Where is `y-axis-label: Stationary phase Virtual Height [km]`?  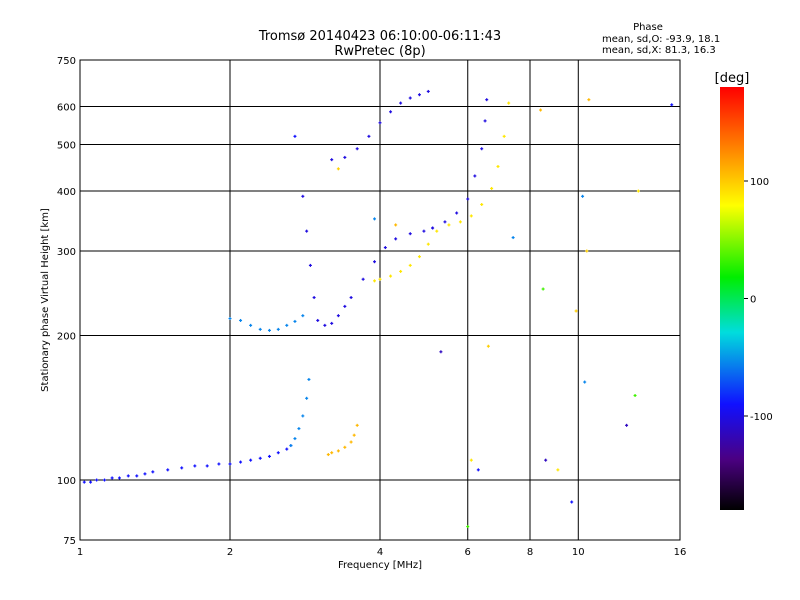 y-axis-label: Stationary phase Virtual Height [km] is located at coordinates (45, 300).